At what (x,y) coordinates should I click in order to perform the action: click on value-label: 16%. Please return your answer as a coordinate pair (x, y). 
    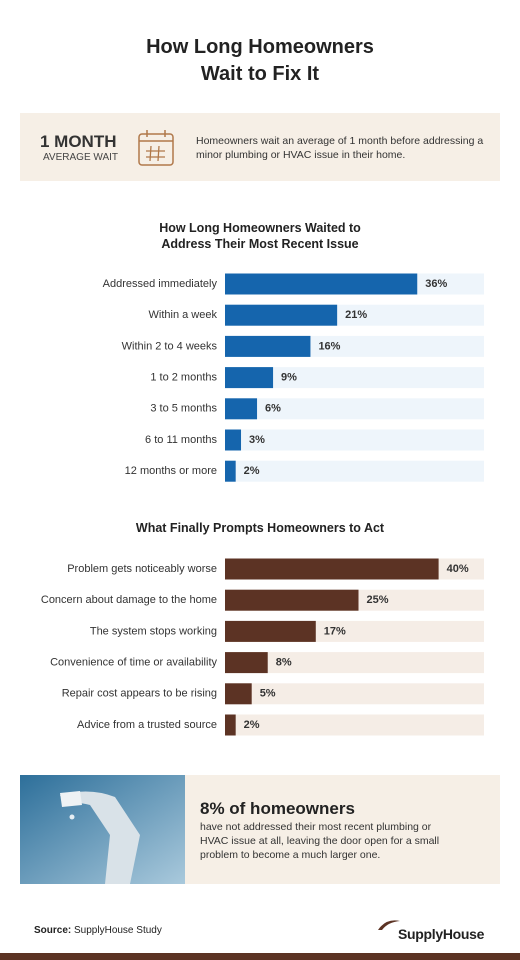
    Looking at the image, I should click on (329, 346).